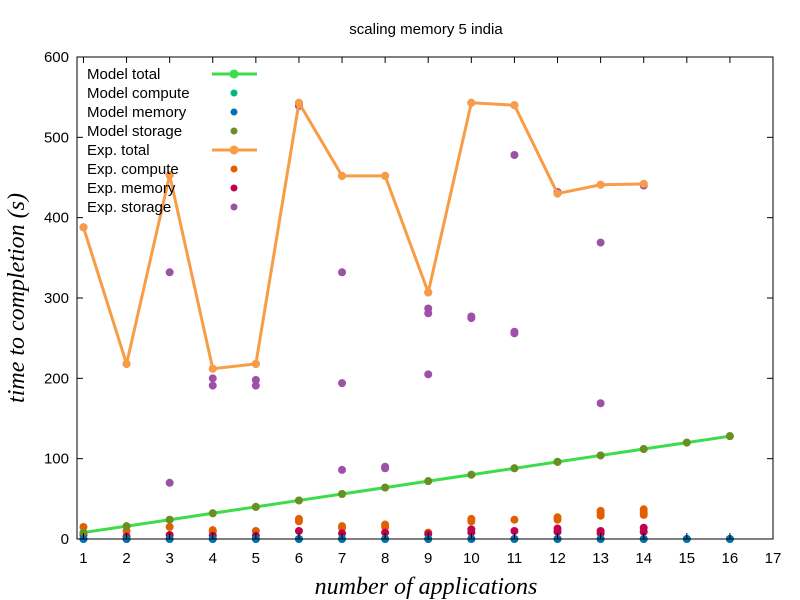  What do you see at coordinates (131, 188) in the screenshot?
I see `legend-label: Exp. memory` at bounding box center [131, 188].